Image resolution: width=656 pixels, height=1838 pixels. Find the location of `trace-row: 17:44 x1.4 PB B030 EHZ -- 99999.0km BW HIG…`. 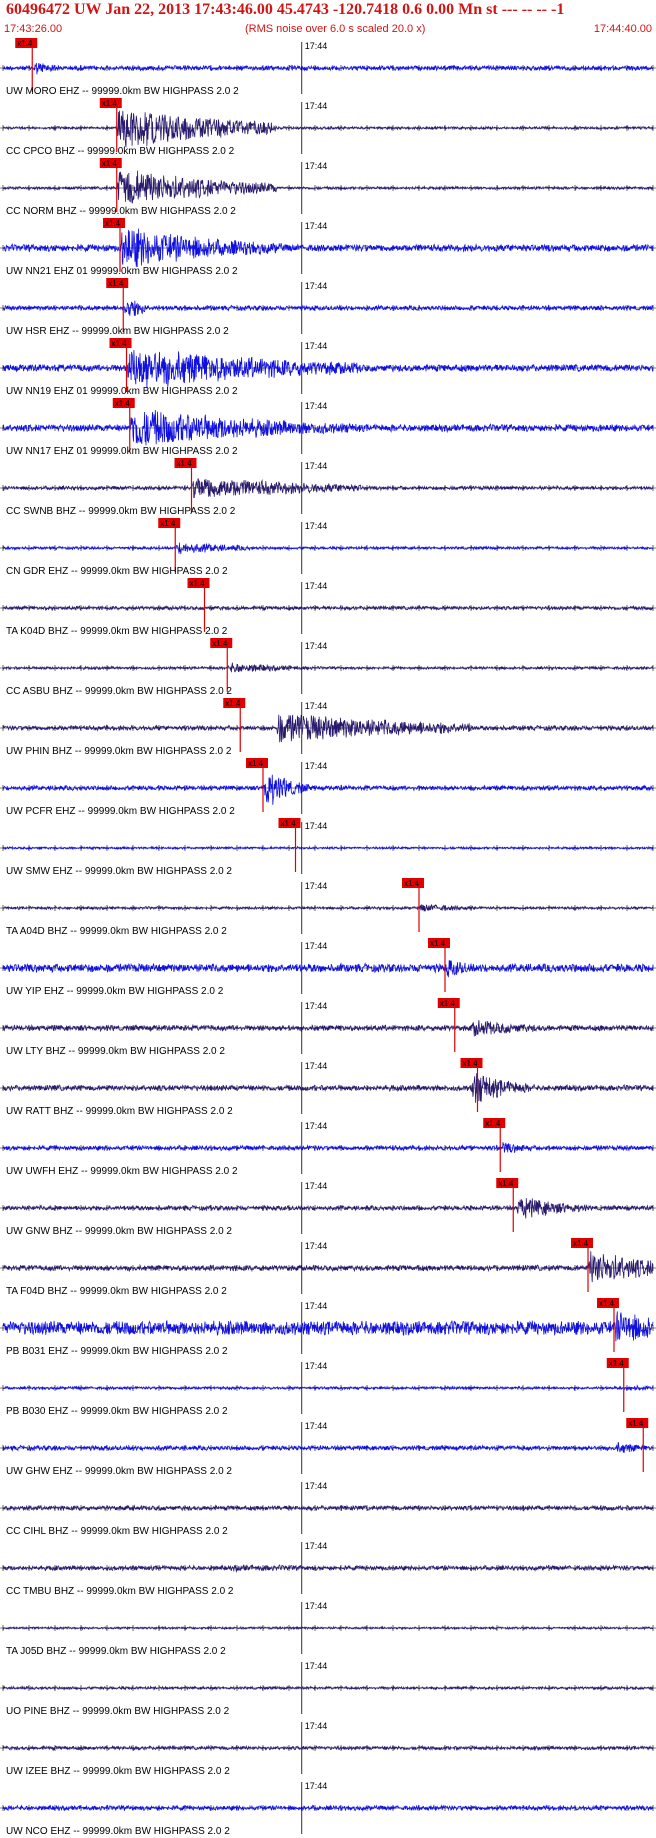

trace-row: 17:44 x1.4 PB B030 EHZ -- 99999.0km BW HIG… is located at coordinates (328, 1387).